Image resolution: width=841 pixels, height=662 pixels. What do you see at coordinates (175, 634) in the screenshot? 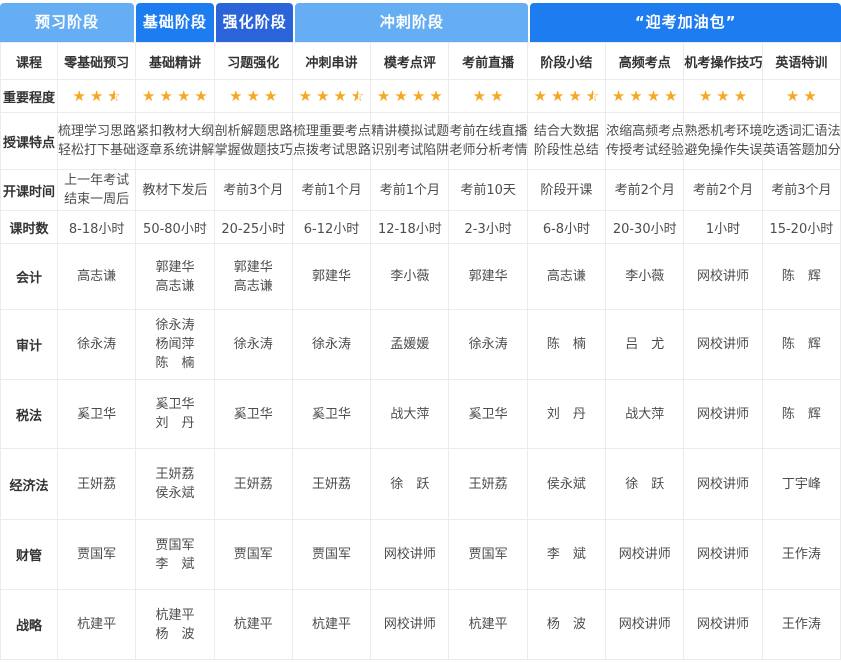
I see `cell-text-line: 杨 波` at bounding box center [175, 634].